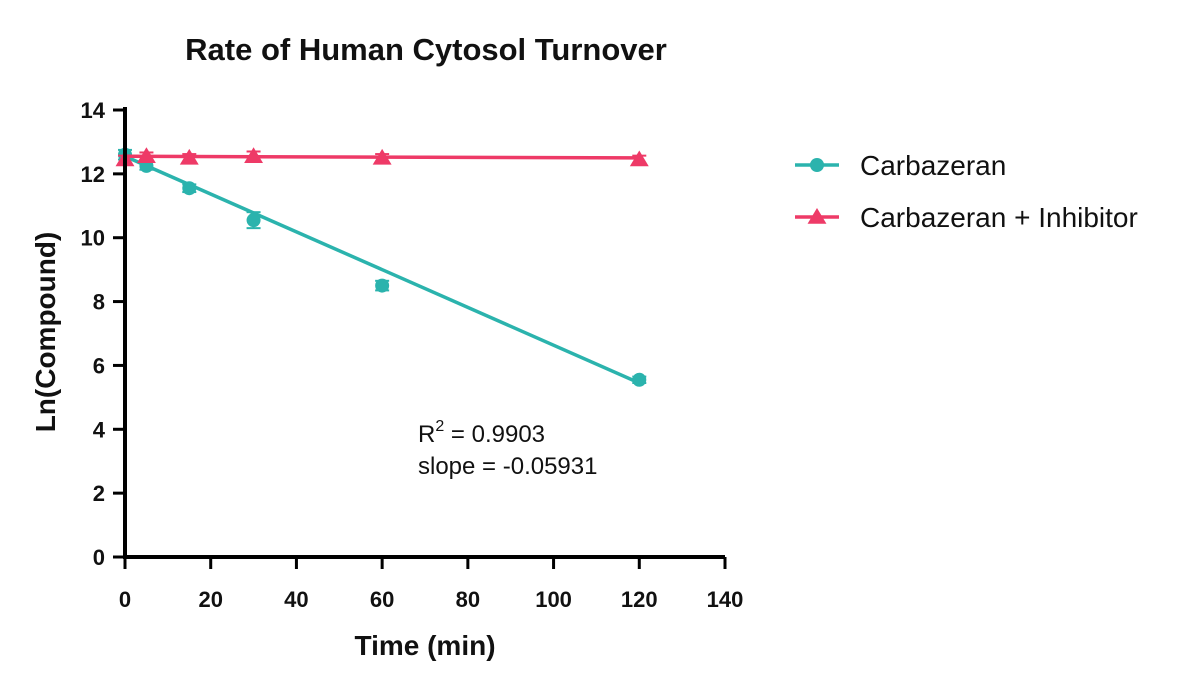  Describe the element at coordinates (99, 557) in the screenshot. I see `y-tick-label: 0` at that location.